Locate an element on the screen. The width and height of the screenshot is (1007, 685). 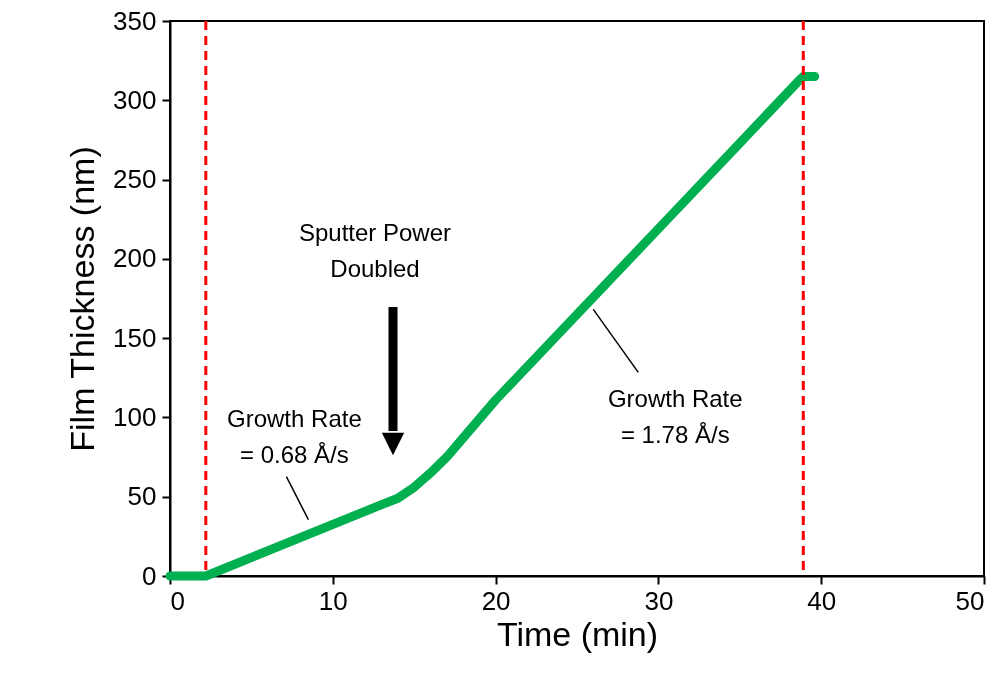
annotation: Sputter Power Doubled is located at coordinates (375, 250).